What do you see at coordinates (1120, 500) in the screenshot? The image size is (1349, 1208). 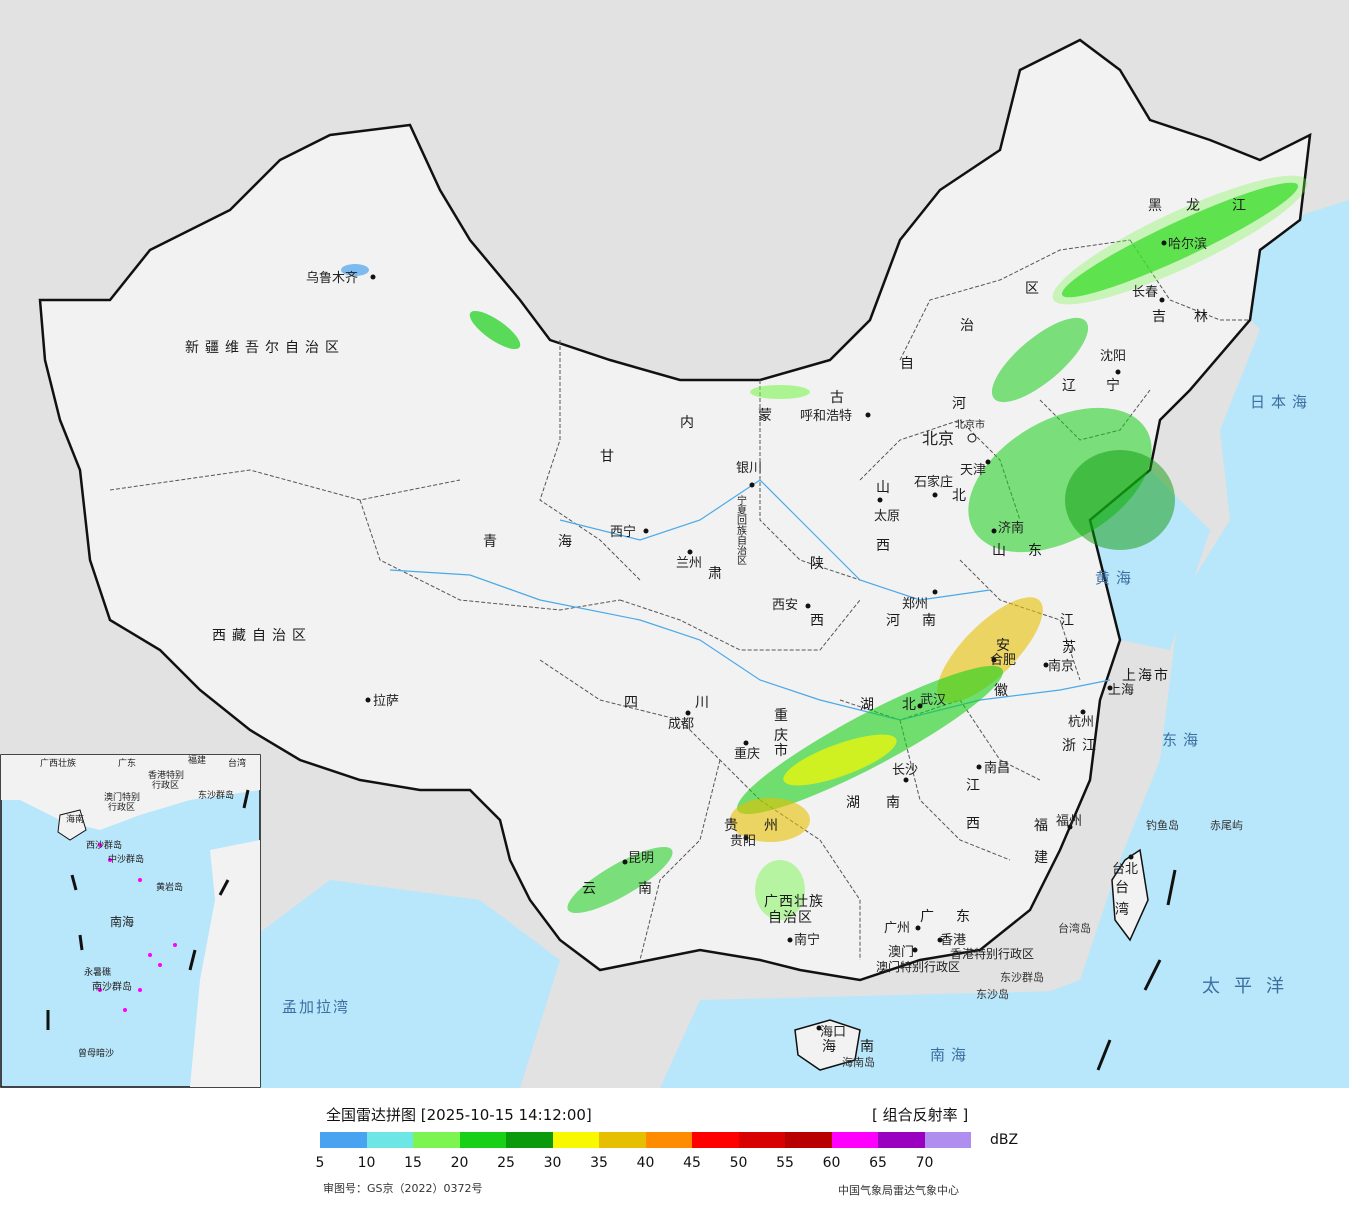 I see `echo-shandong` at bounding box center [1120, 500].